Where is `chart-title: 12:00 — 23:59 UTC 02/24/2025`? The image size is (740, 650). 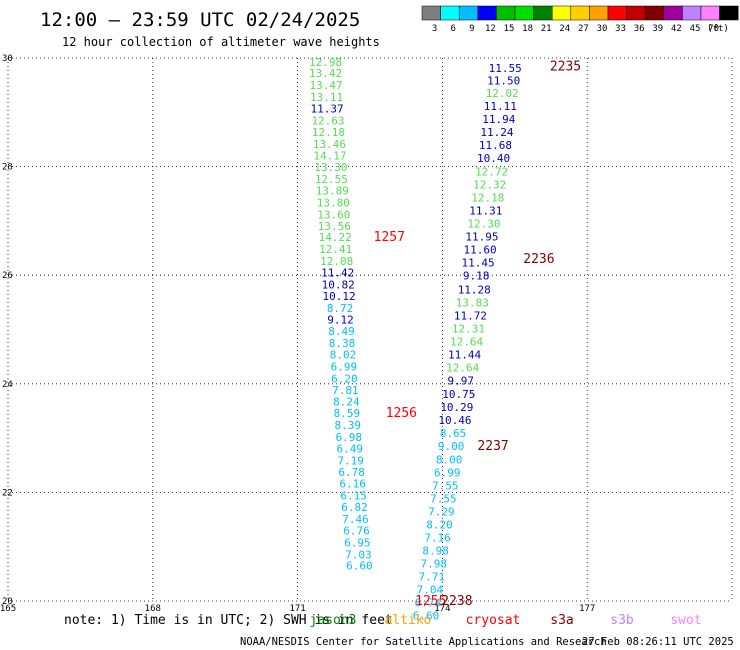
chart-title: 12:00 — 23:59 UTC 02/24/2025 is located at coordinates (200, 20).